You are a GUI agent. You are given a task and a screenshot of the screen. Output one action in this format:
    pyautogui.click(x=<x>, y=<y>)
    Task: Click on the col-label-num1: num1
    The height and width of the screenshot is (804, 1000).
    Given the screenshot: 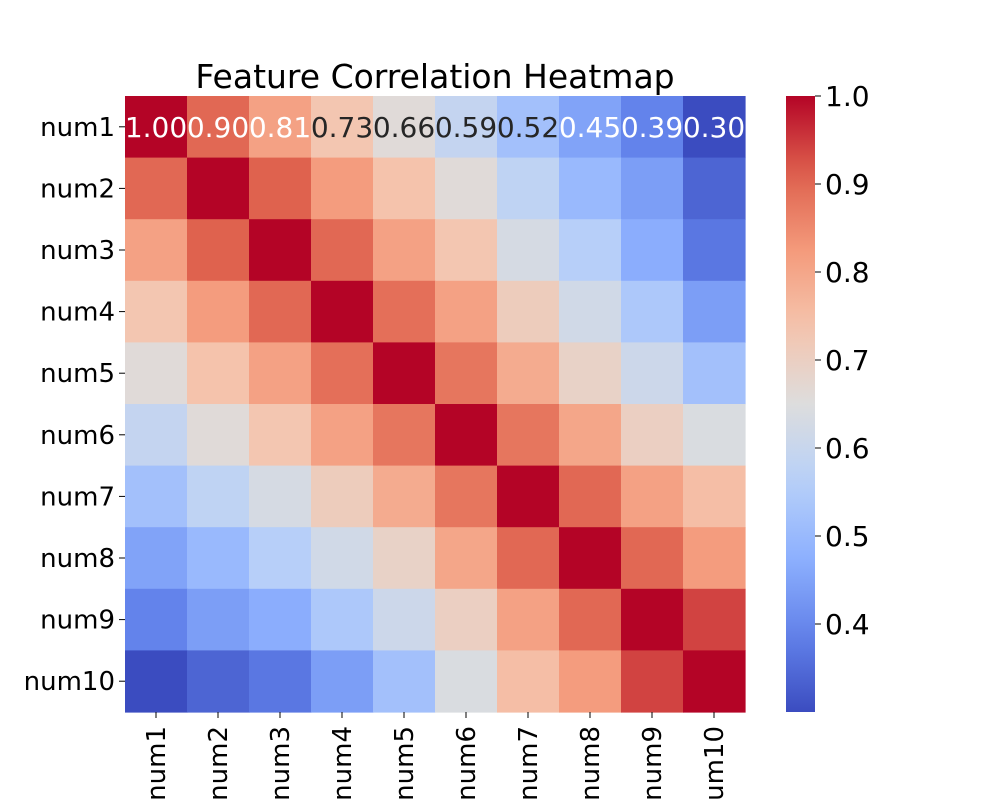 What is the action you would take?
    pyautogui.click(x=157, y=763)
    